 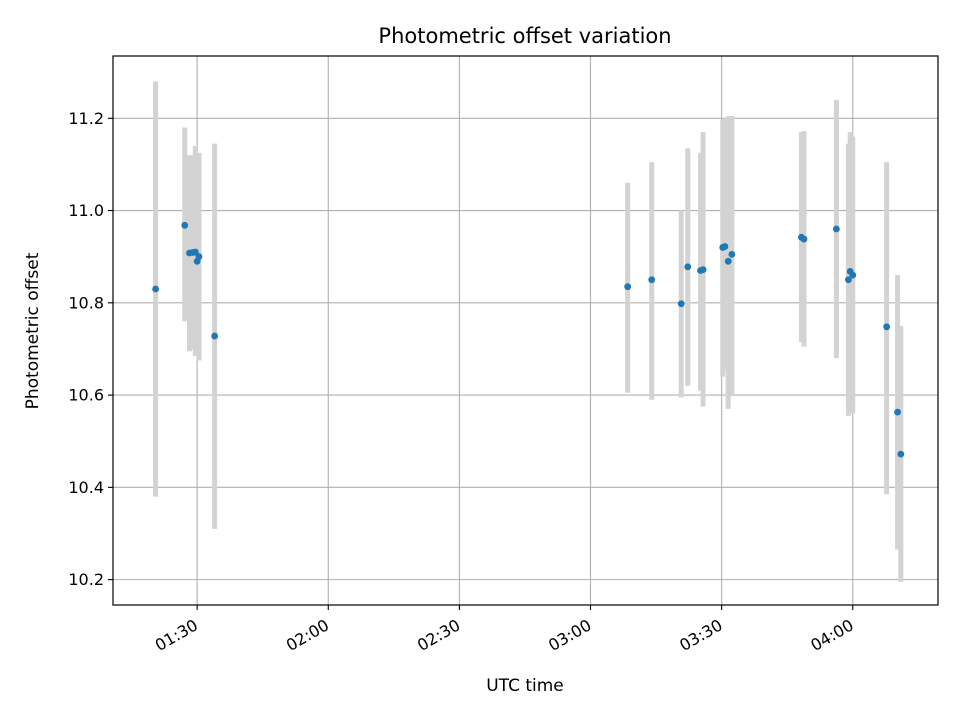 What do you see at coordinates (33, 330) in the screenshot?
I see `y-axis-title: Photometric offset` at bounding box center [33, 330].